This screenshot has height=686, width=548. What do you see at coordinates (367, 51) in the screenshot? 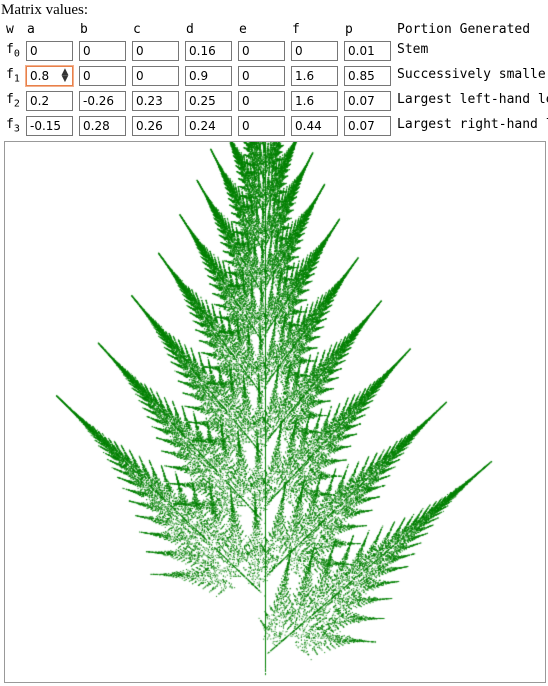
I see `matrix-input-f0-p` at bounding box center [367, 51].